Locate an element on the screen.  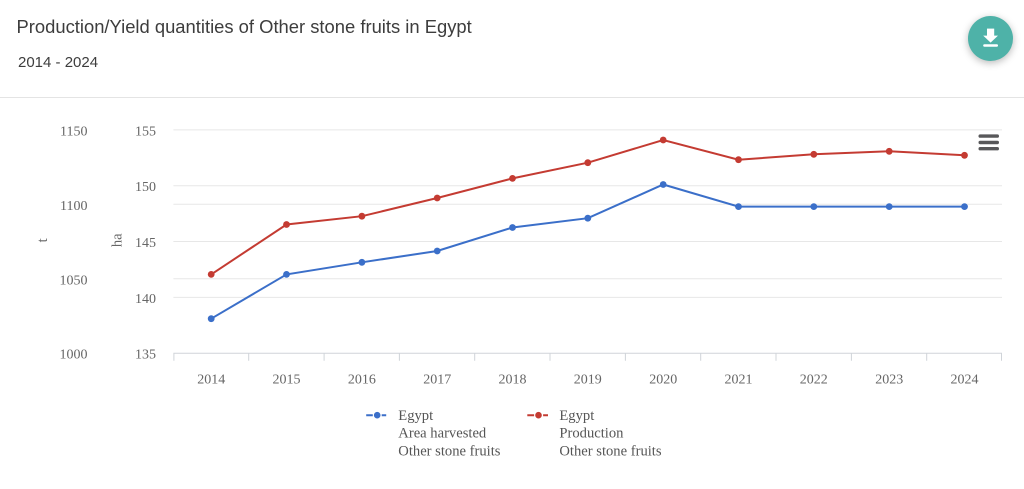
svg-text: 1050 is located at coordinates (74, 280).